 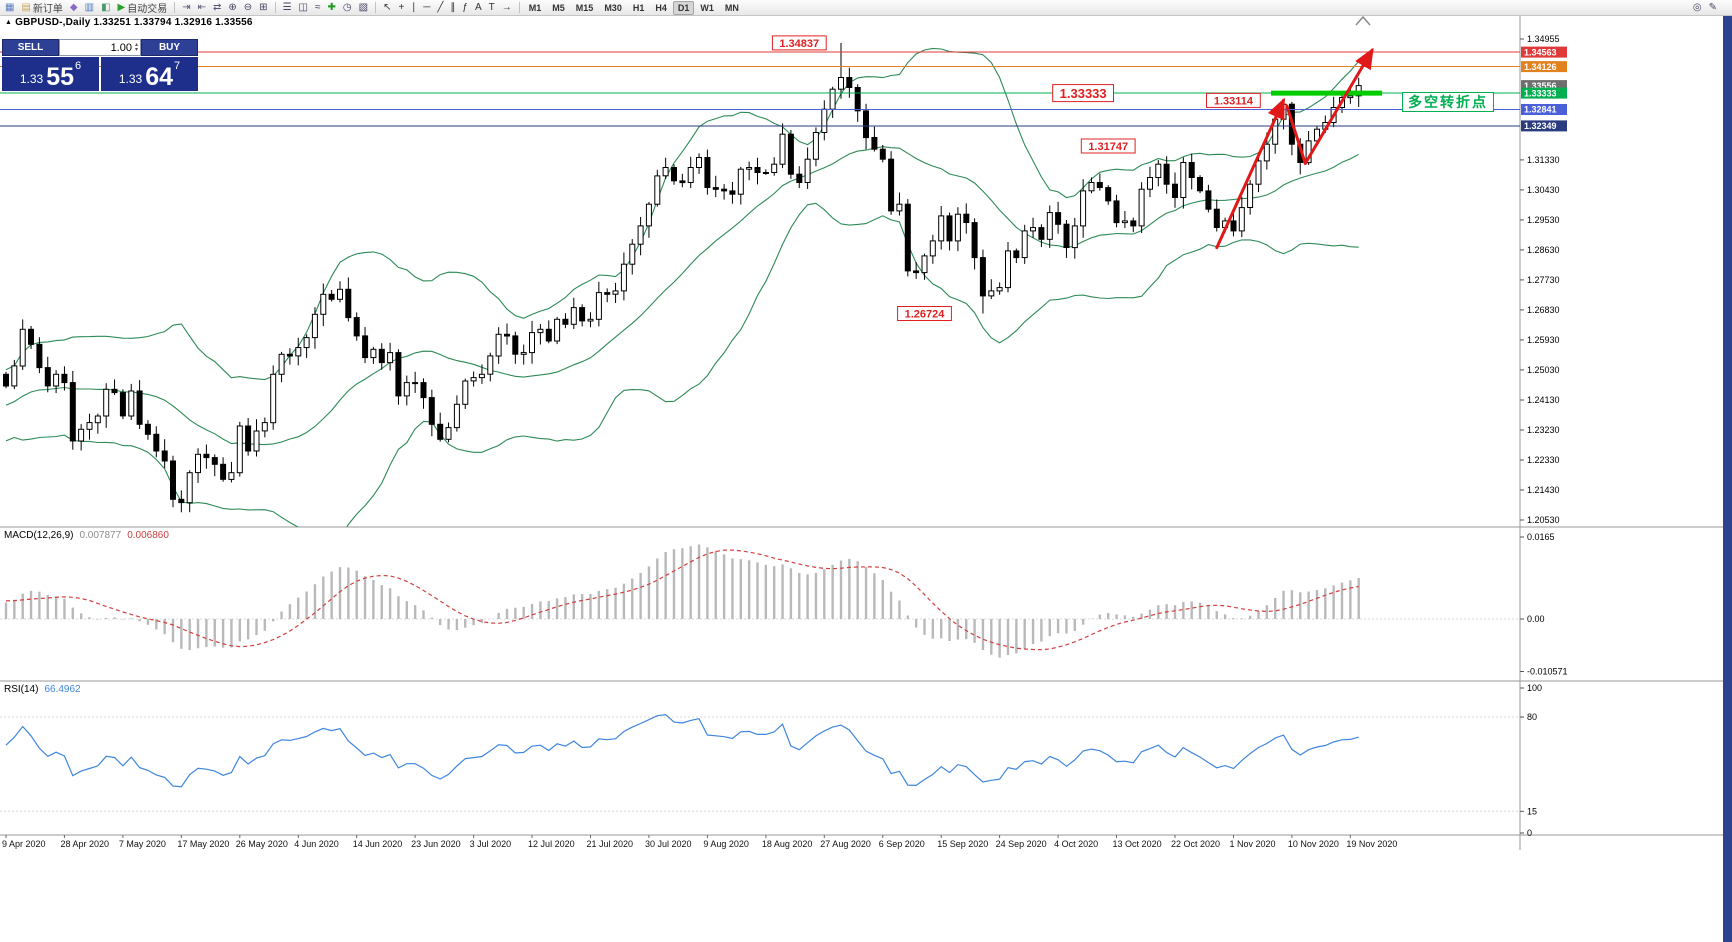 I want to click on date-label: 23 Jun 2020, so click(x=436, y=844).